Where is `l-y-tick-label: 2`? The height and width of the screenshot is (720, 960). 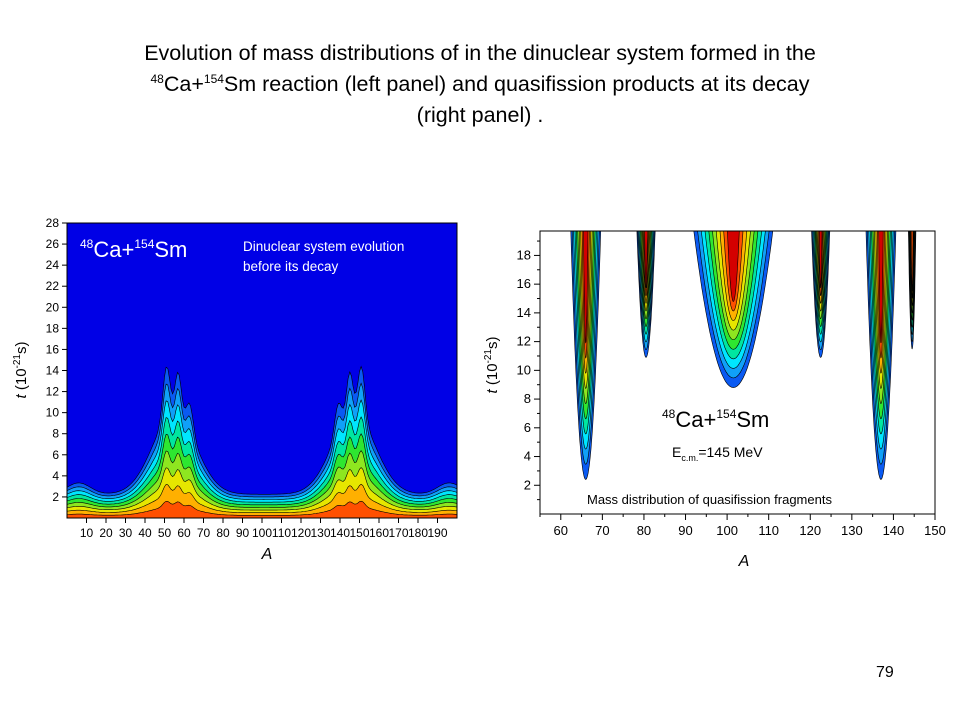
l-y-tick-label: 2 is located at coordinates (55, 497).